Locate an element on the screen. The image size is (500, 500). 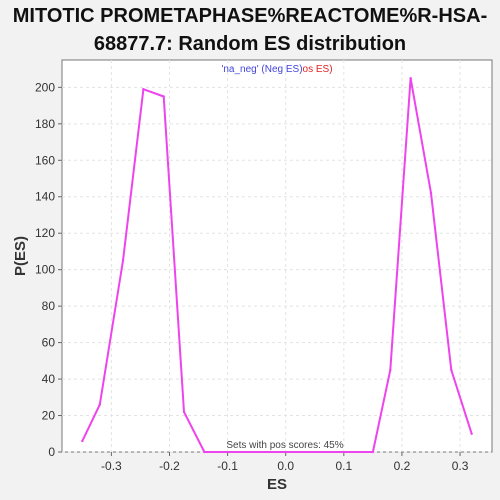
x-tick-label: 0.0 is located at coordinates (285, 466).